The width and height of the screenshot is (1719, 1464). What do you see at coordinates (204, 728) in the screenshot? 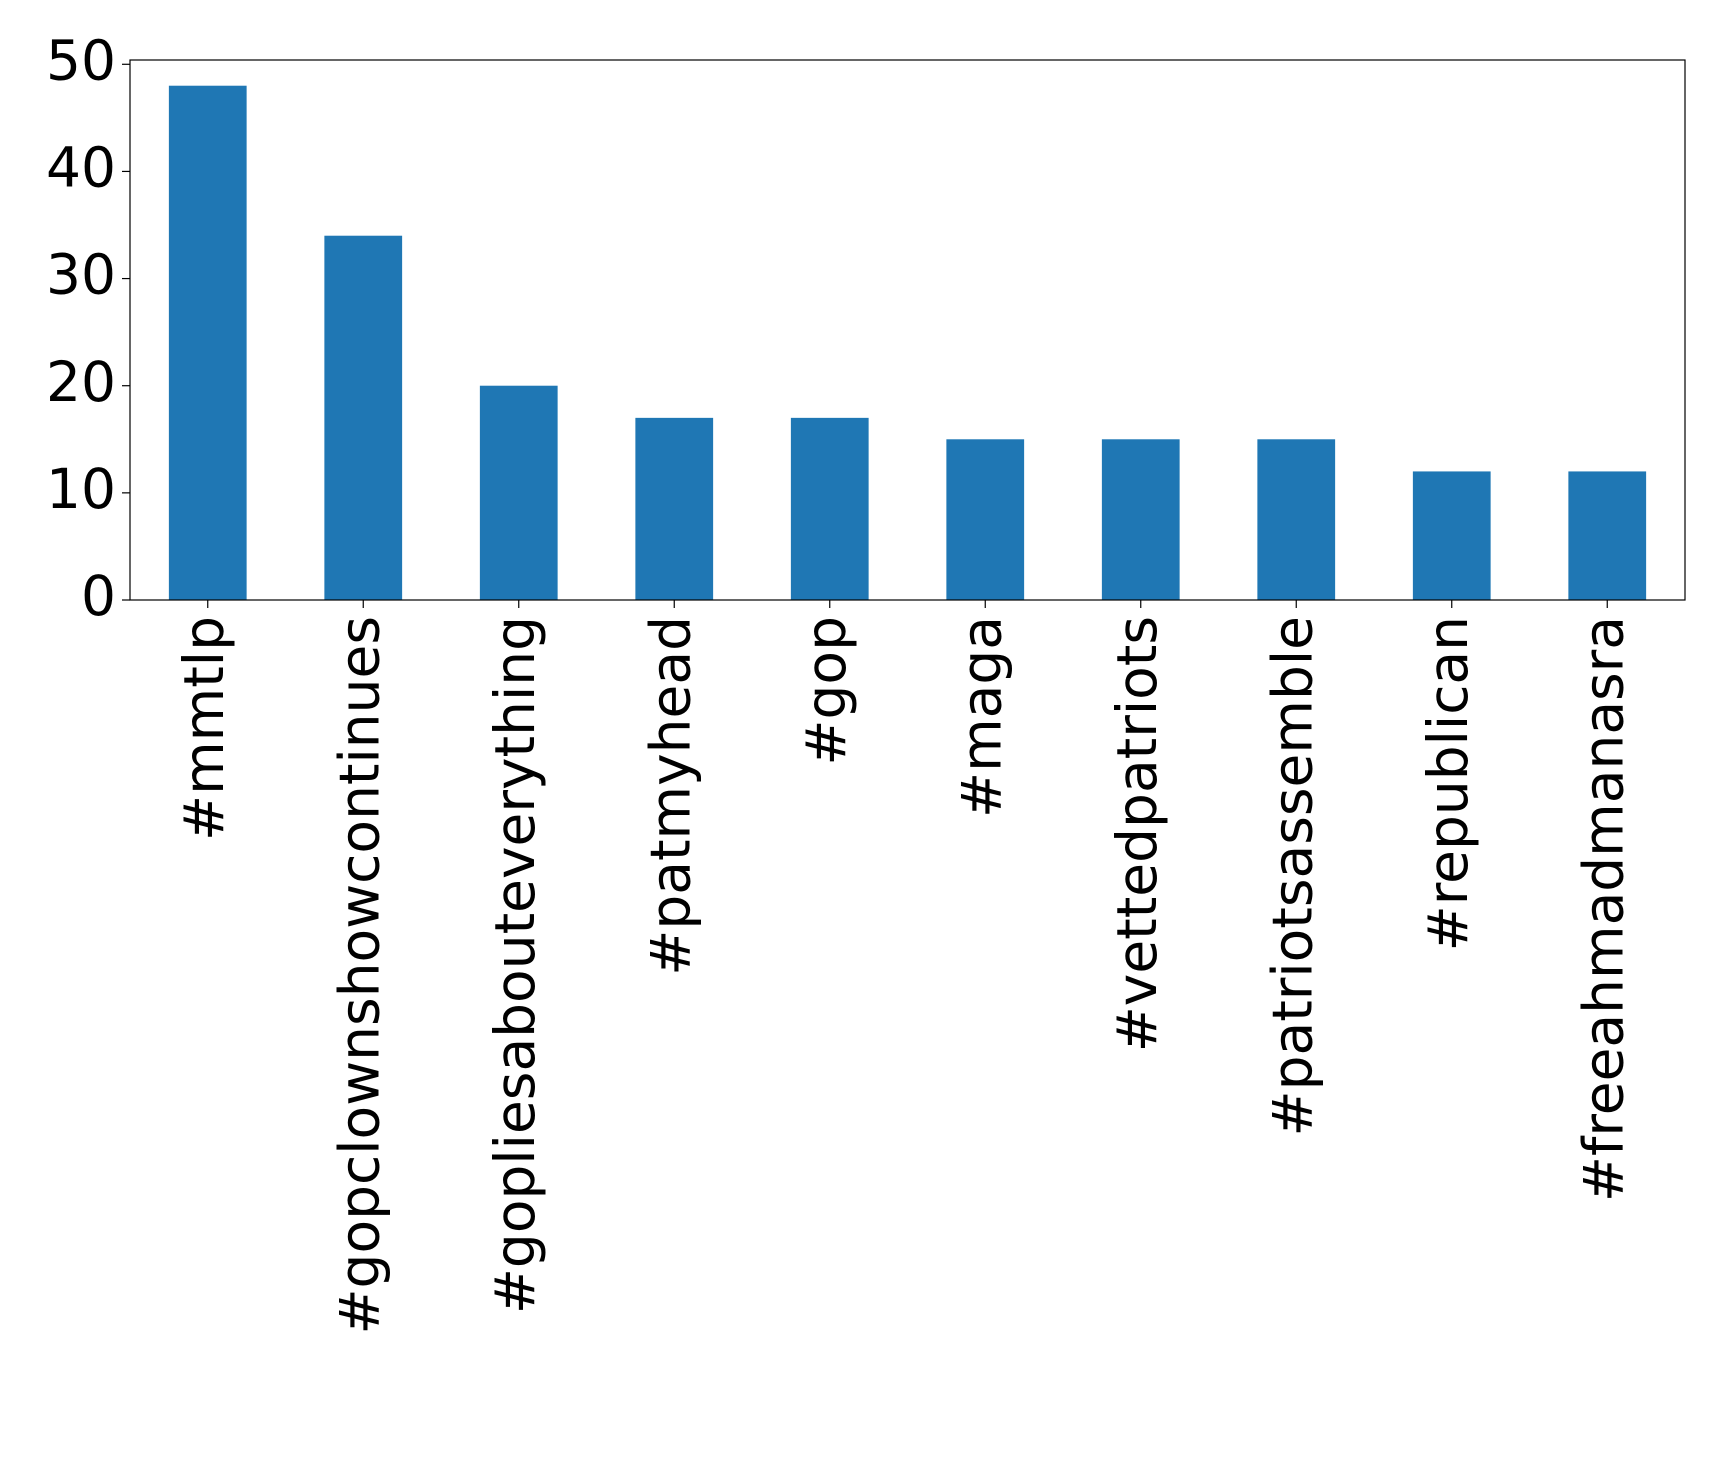
I see `x-tick-label: #mmtlp` at bounding box center [204, 728].